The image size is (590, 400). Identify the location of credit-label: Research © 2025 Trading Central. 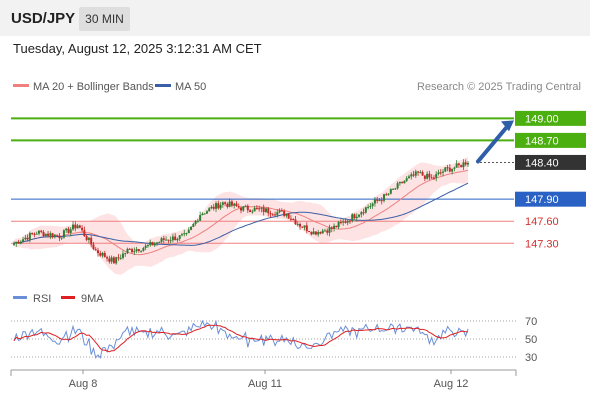
(499, 87).